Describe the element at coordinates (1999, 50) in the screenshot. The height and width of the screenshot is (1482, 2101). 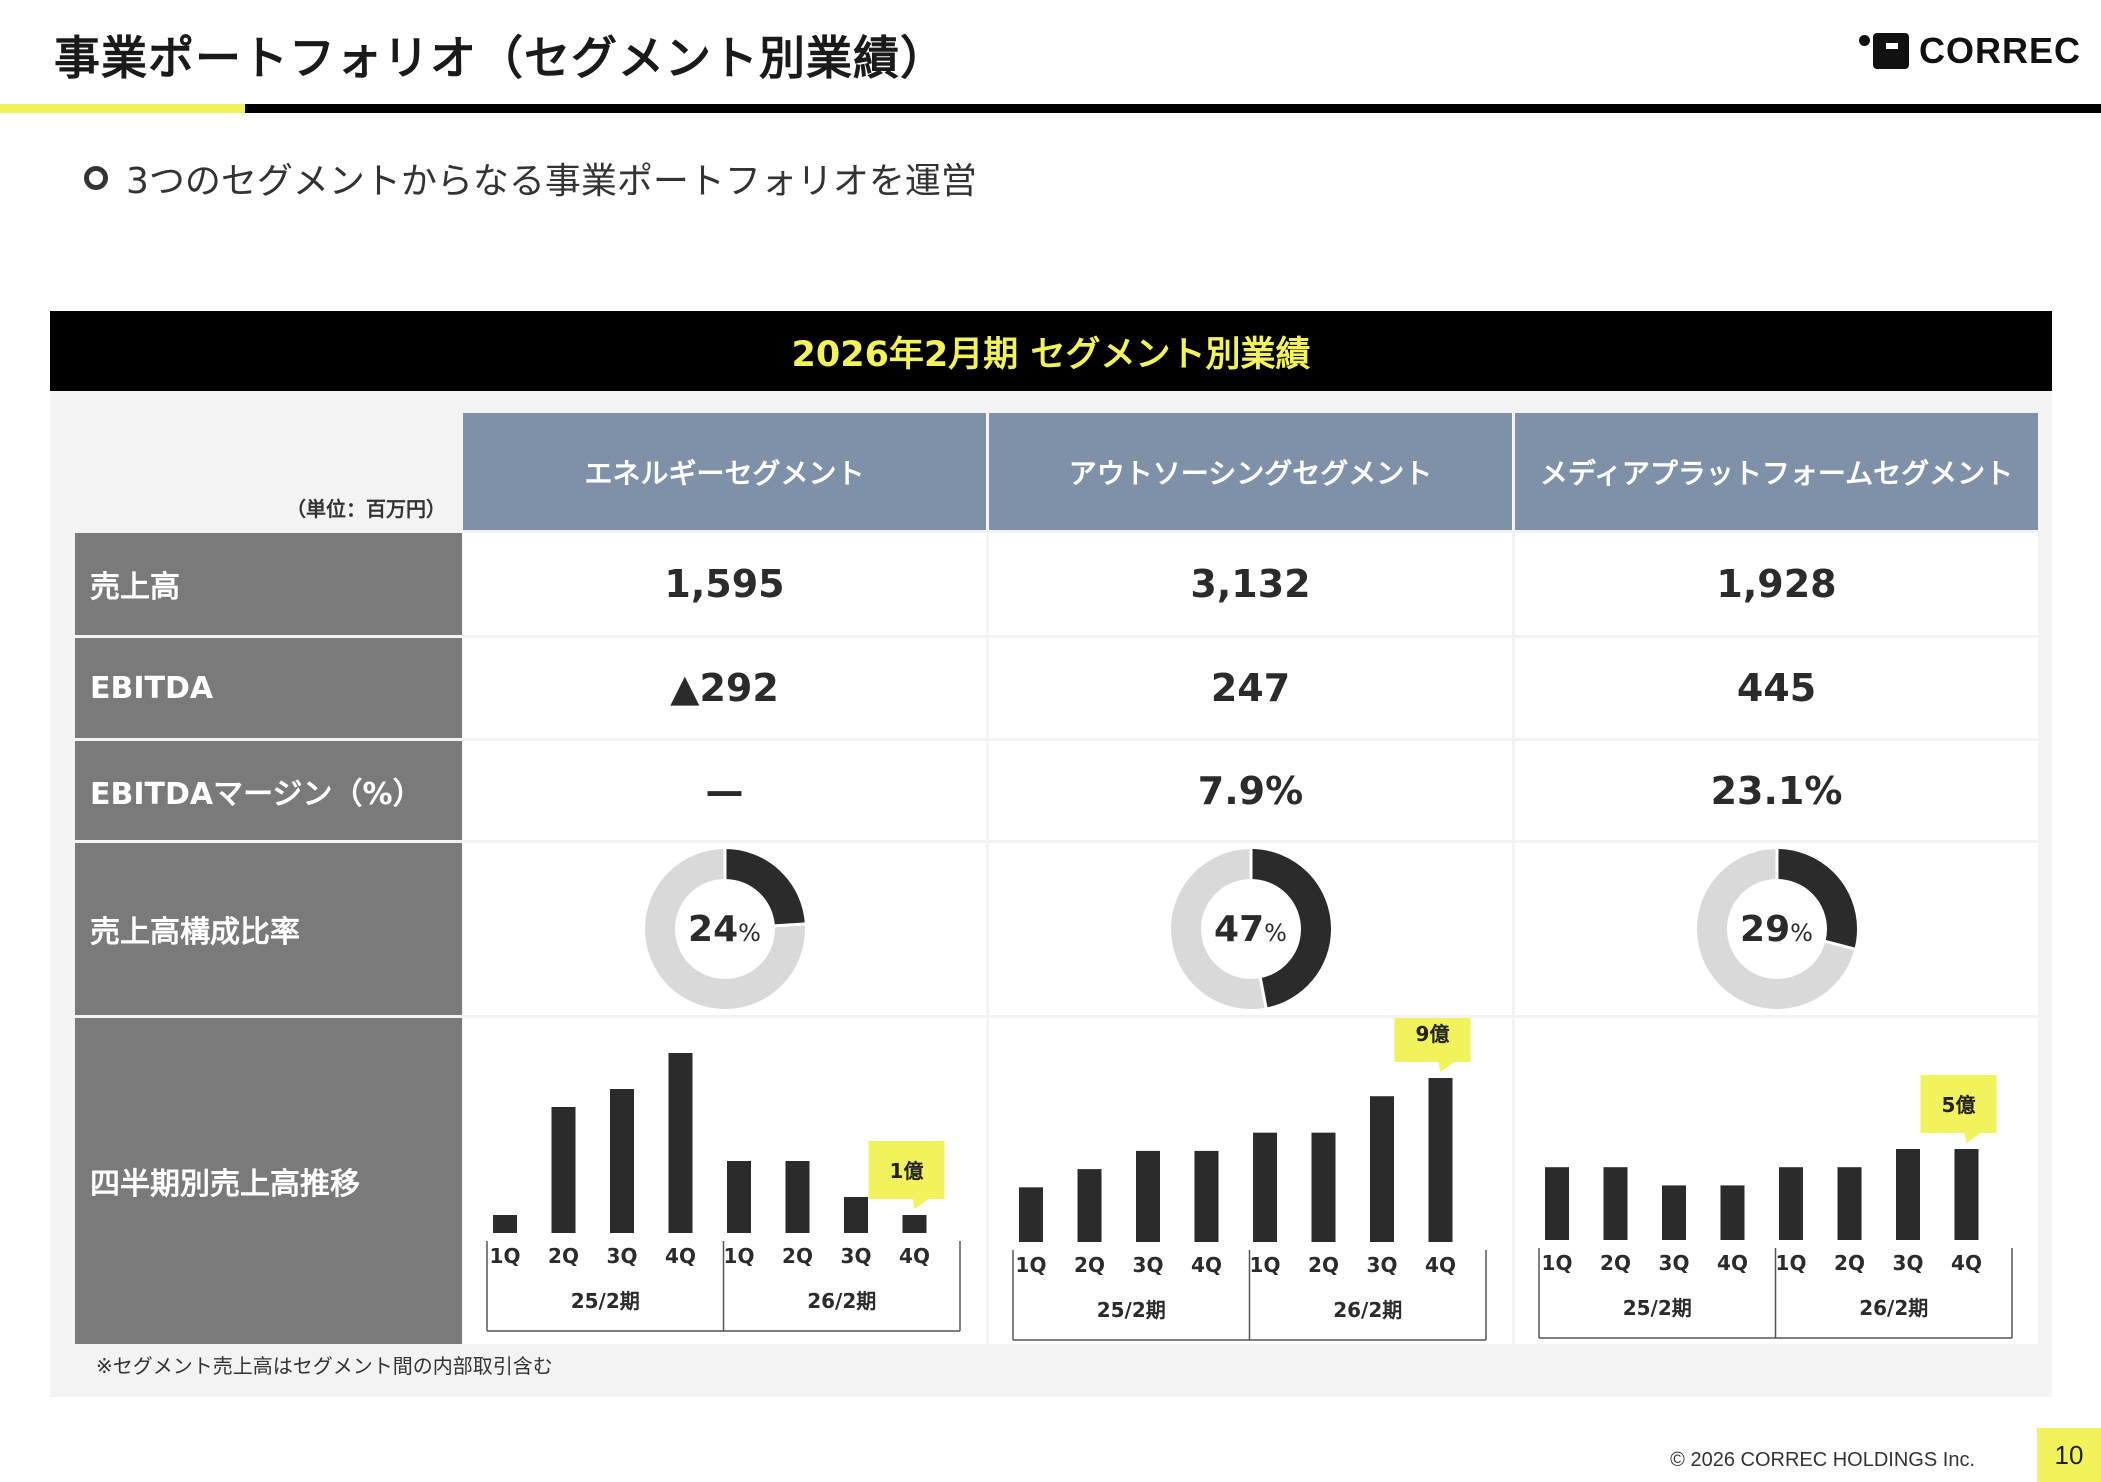
I see `logo-text: CORREC` at that location.